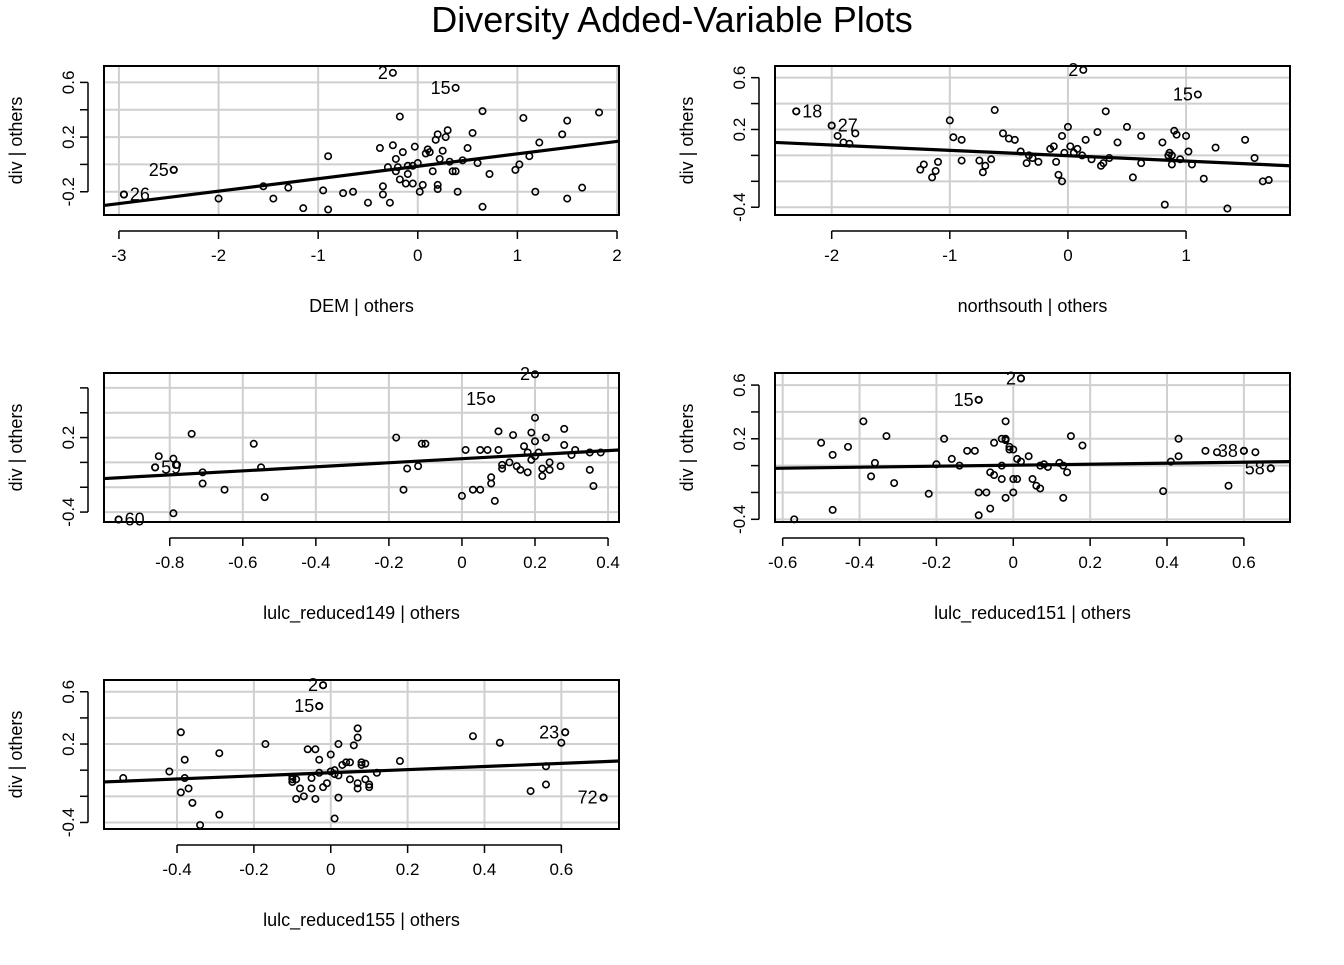  I want to click on fit-line, so click(361, 771).